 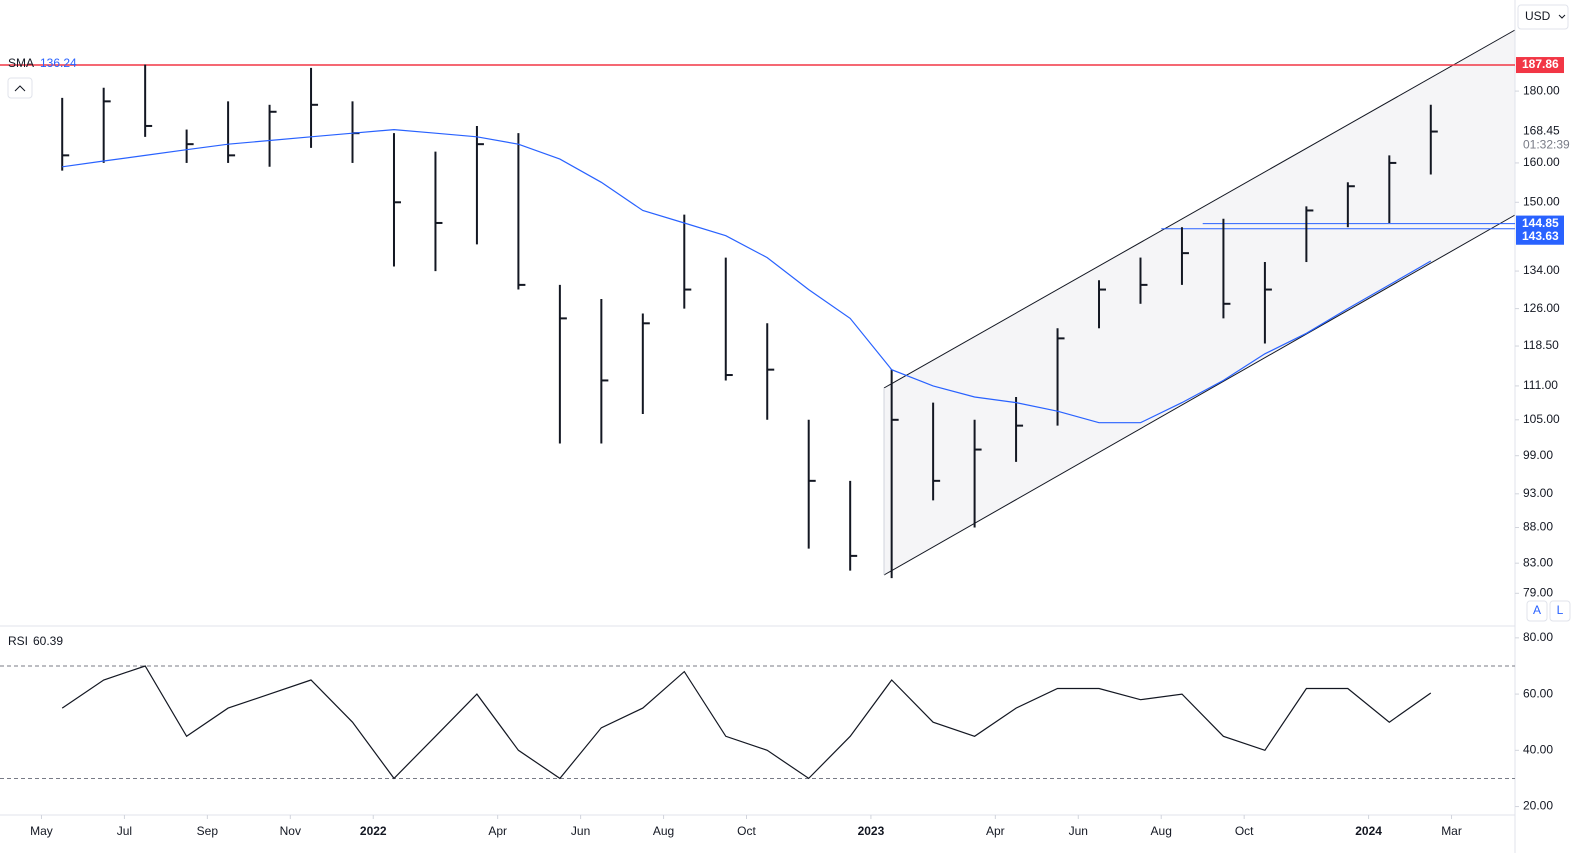 I want to click on x-tick-label: Nov, so click(x=290, y=831).